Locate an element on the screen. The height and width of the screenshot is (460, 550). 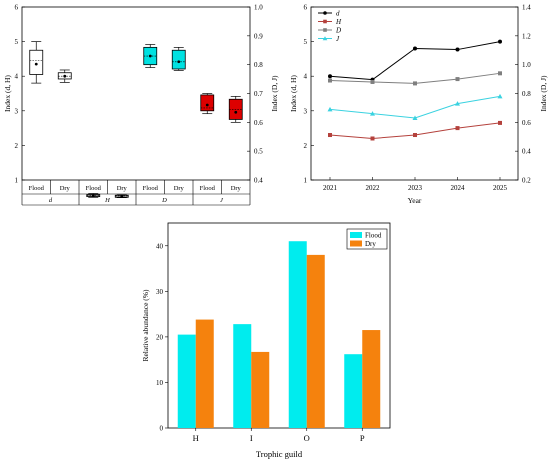
series-line-J is located at coordinates (415, 107).